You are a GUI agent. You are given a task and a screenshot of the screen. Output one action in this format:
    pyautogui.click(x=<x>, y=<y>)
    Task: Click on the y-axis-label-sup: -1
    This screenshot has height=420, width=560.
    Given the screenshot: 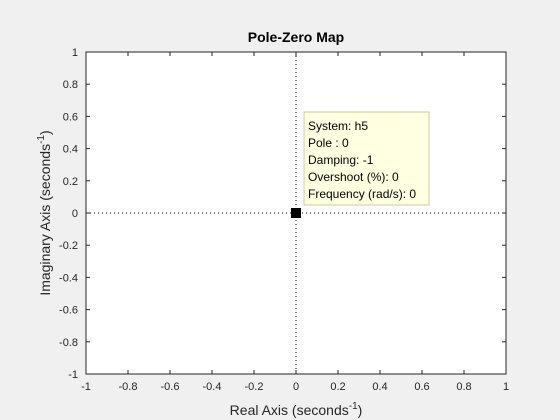 What is the action you would take?
    pyautogui.click(x=41, y=139)
    